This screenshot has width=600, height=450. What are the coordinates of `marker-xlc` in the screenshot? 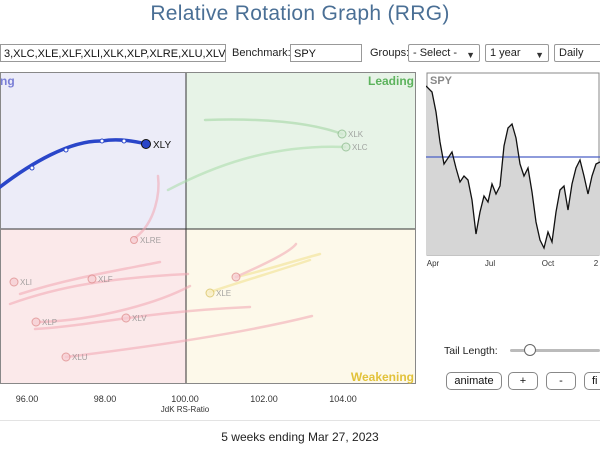 It's located at (346, 147).